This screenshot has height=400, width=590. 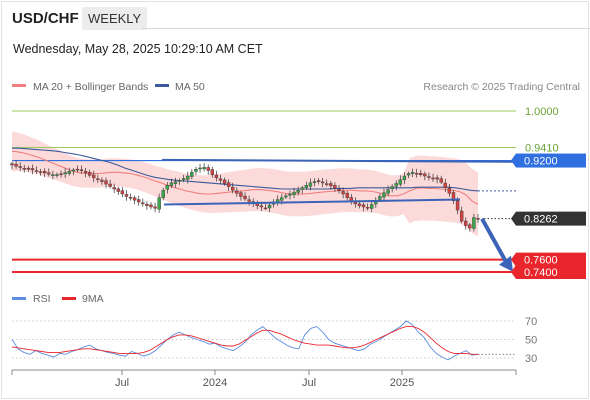 What do you see at coordinates (312, 202) in the screenshot?
I see `channel-lower-line` at bounding box center [312, 202].